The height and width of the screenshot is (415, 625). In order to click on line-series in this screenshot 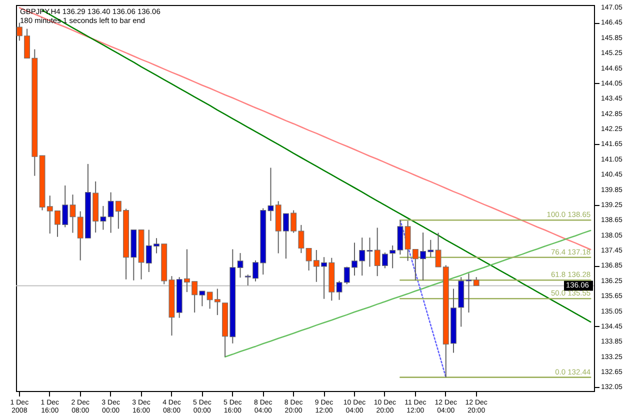, I will do `click(423, 299)`.